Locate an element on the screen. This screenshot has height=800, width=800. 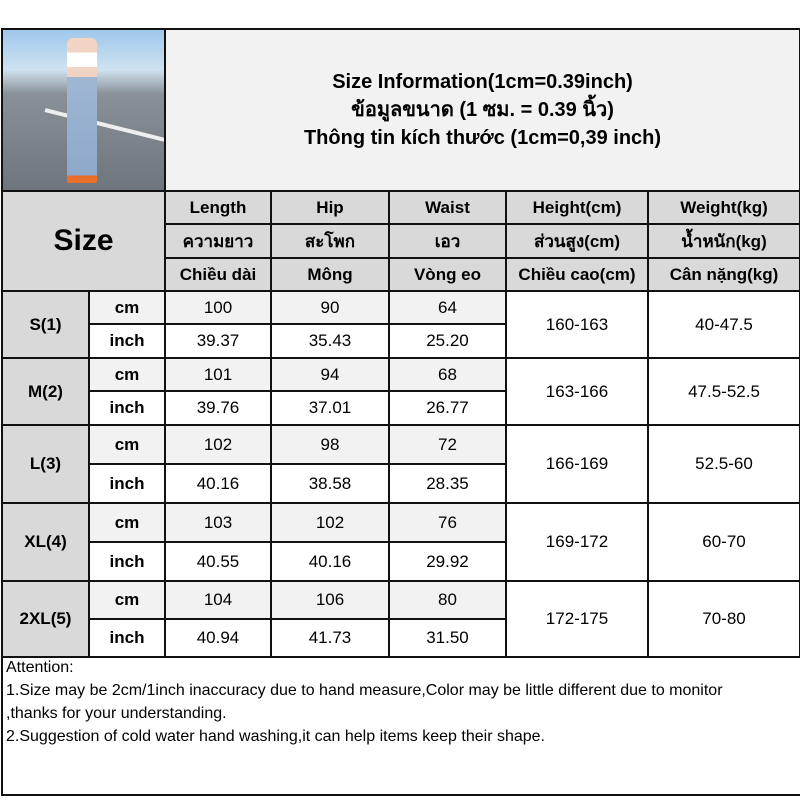
cell-height: 166-169 is located at coordinates (577, 464).